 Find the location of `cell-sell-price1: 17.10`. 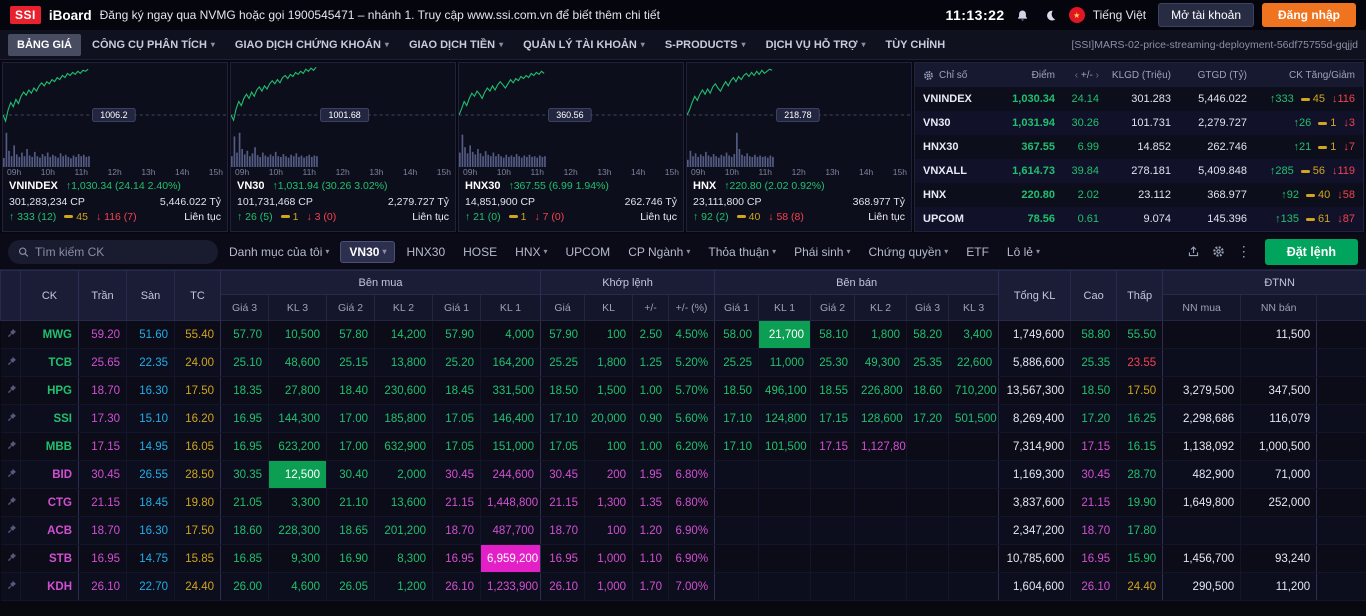

cell-sell-price1: 17.10 is located at coordinates (737, 446).